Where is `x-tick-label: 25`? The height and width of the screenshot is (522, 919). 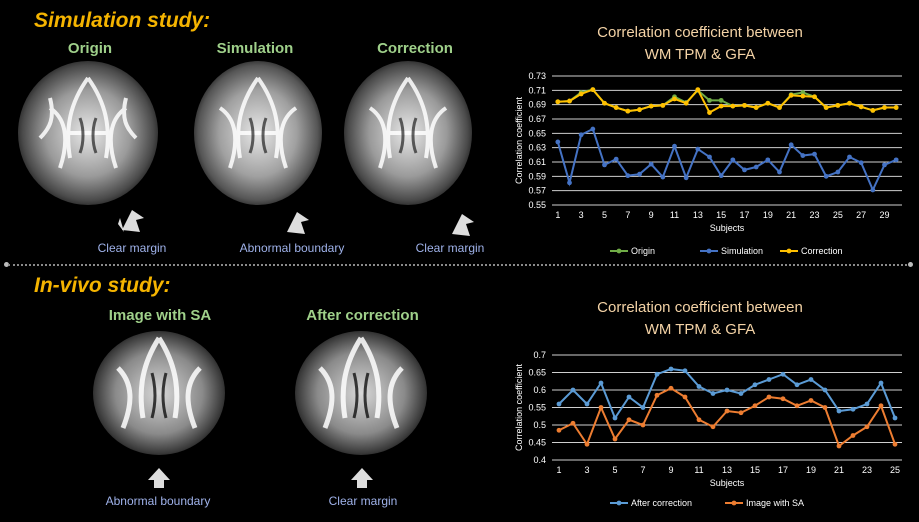
x-tick-label: 25 is located at coordinates (895, 470).